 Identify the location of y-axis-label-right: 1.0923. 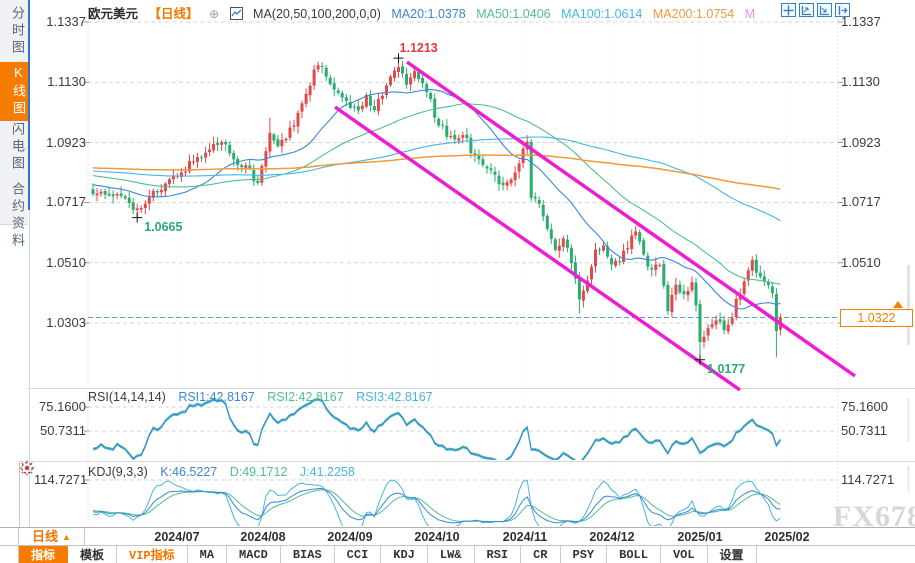
(861, 142).